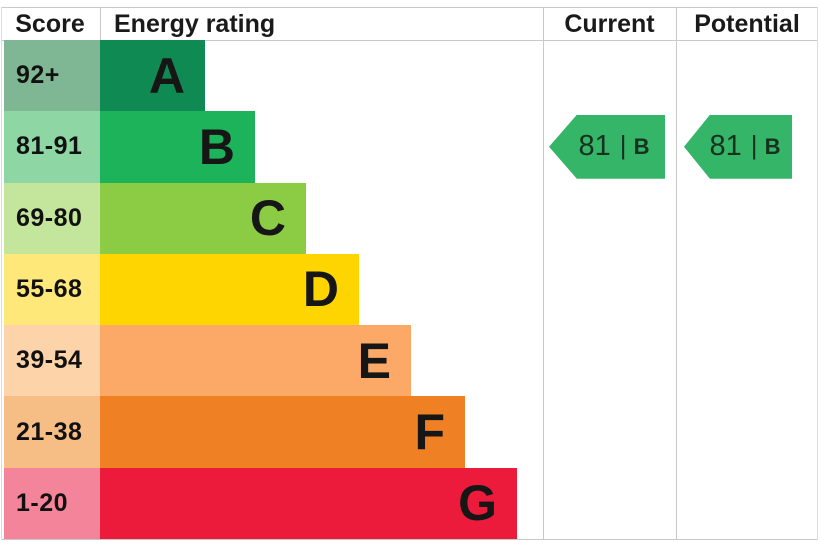  What do you see at coordinates (409, 539) in the screenshot?
I see `bottom-border-line` at bounding box center [409, 539].